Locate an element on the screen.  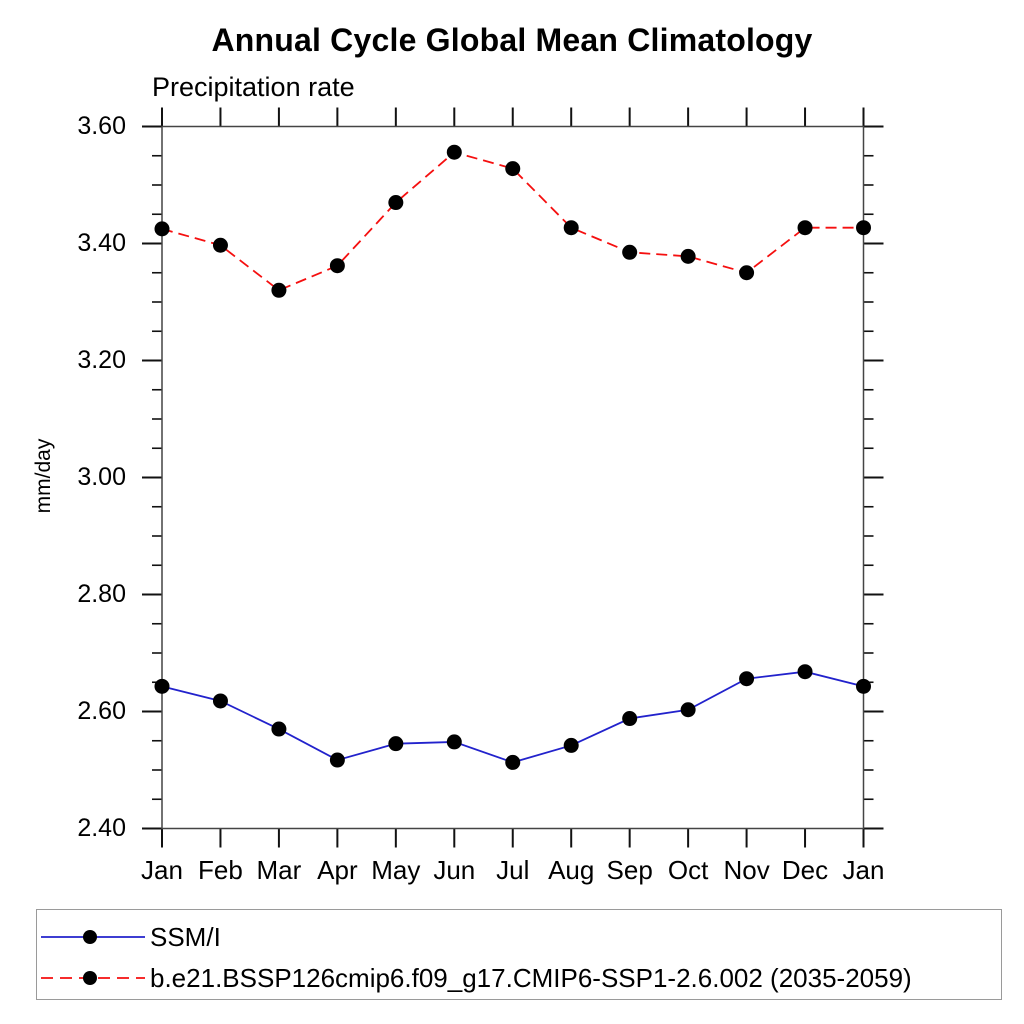
series-ssmi is located at coordinates (512, 717).